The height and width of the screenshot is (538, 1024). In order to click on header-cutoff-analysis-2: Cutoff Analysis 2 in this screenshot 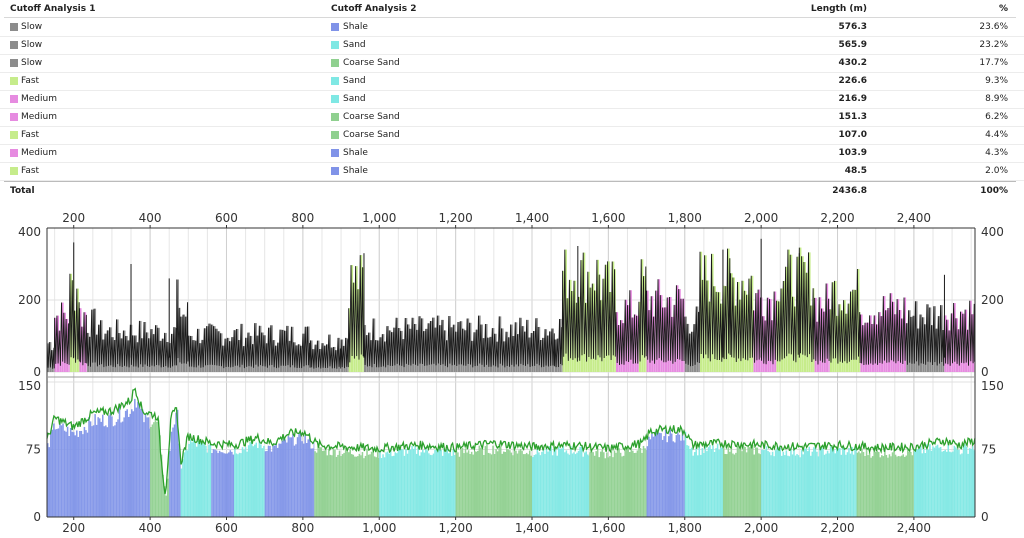, I will do `click(374, 9)`.